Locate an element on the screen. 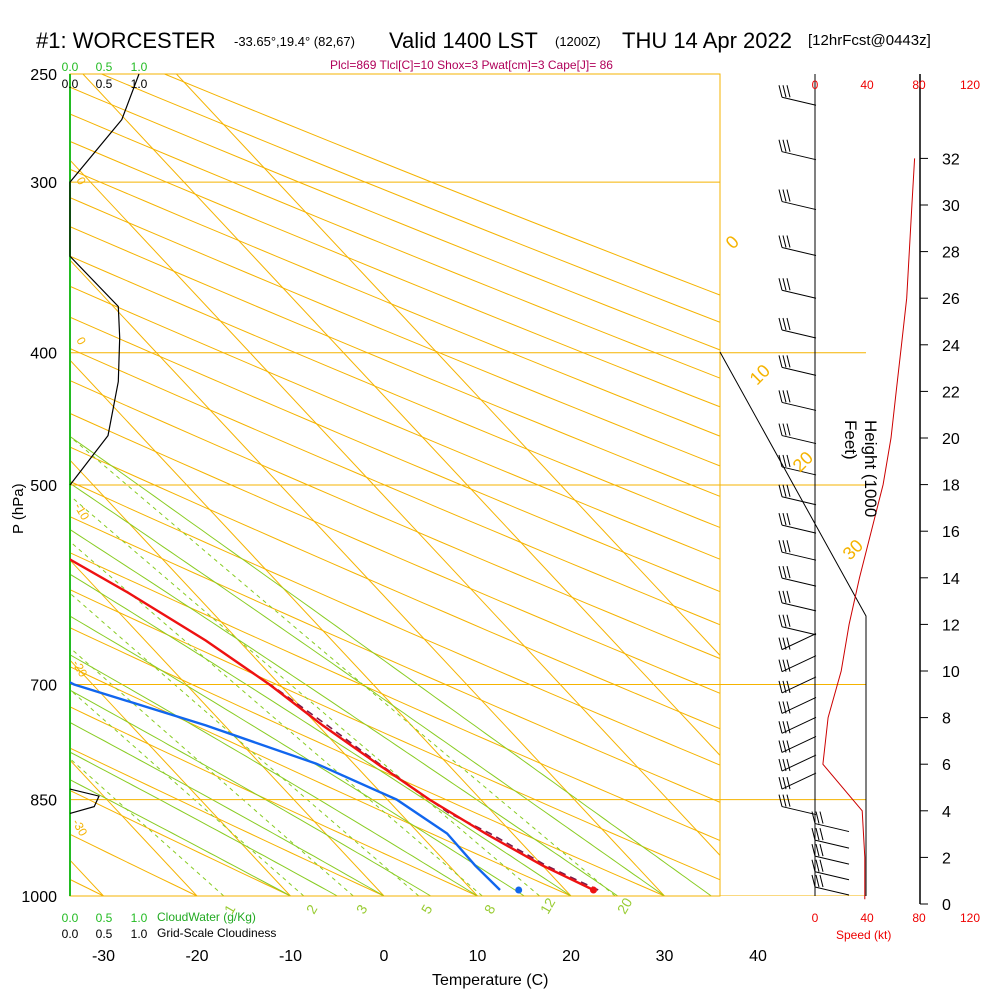 Image resolution: width=1000 pixels, height=1000 pixels. height-tick-label: 22 is located at coordinates (951, 392).